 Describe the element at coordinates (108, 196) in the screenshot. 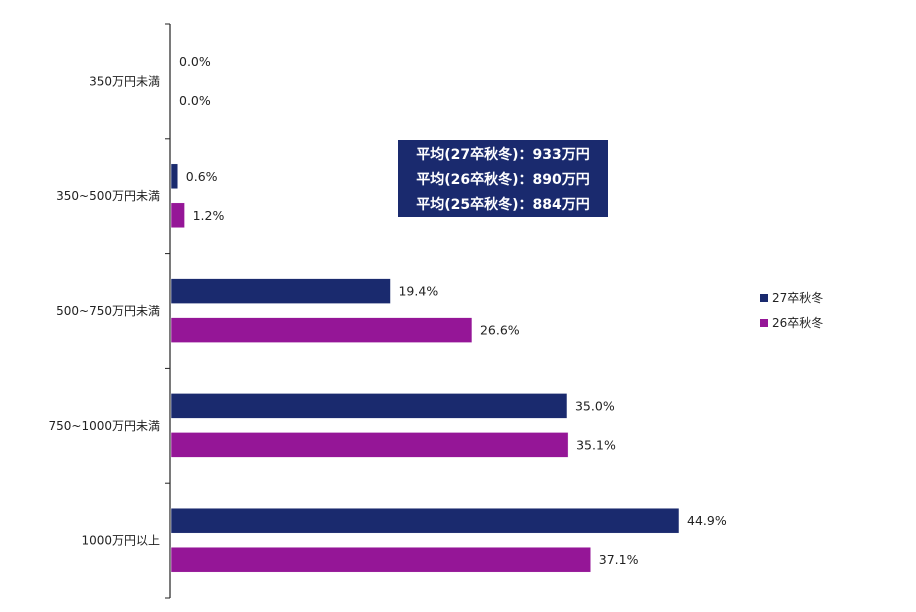

I see `category-label: 350~500万円未満` at that location.